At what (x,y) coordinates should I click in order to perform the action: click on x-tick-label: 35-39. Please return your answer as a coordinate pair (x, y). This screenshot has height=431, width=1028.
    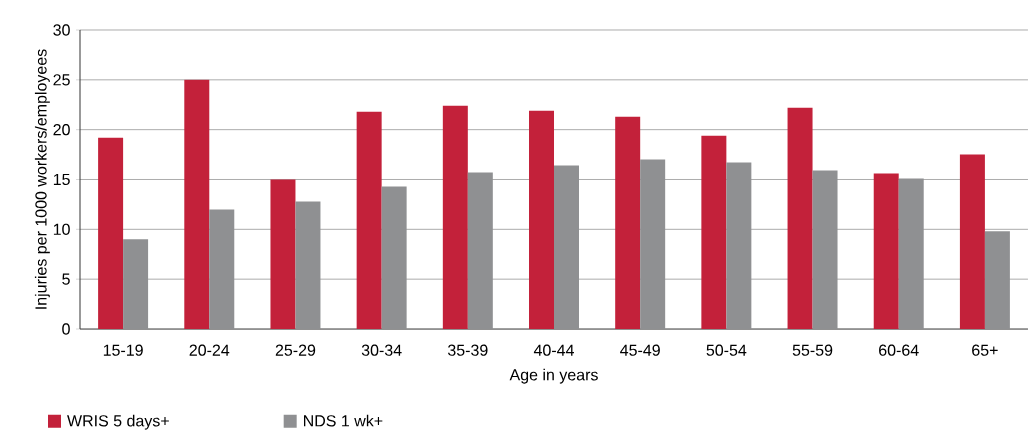
    Looking at the image, I should click on (467, 350).